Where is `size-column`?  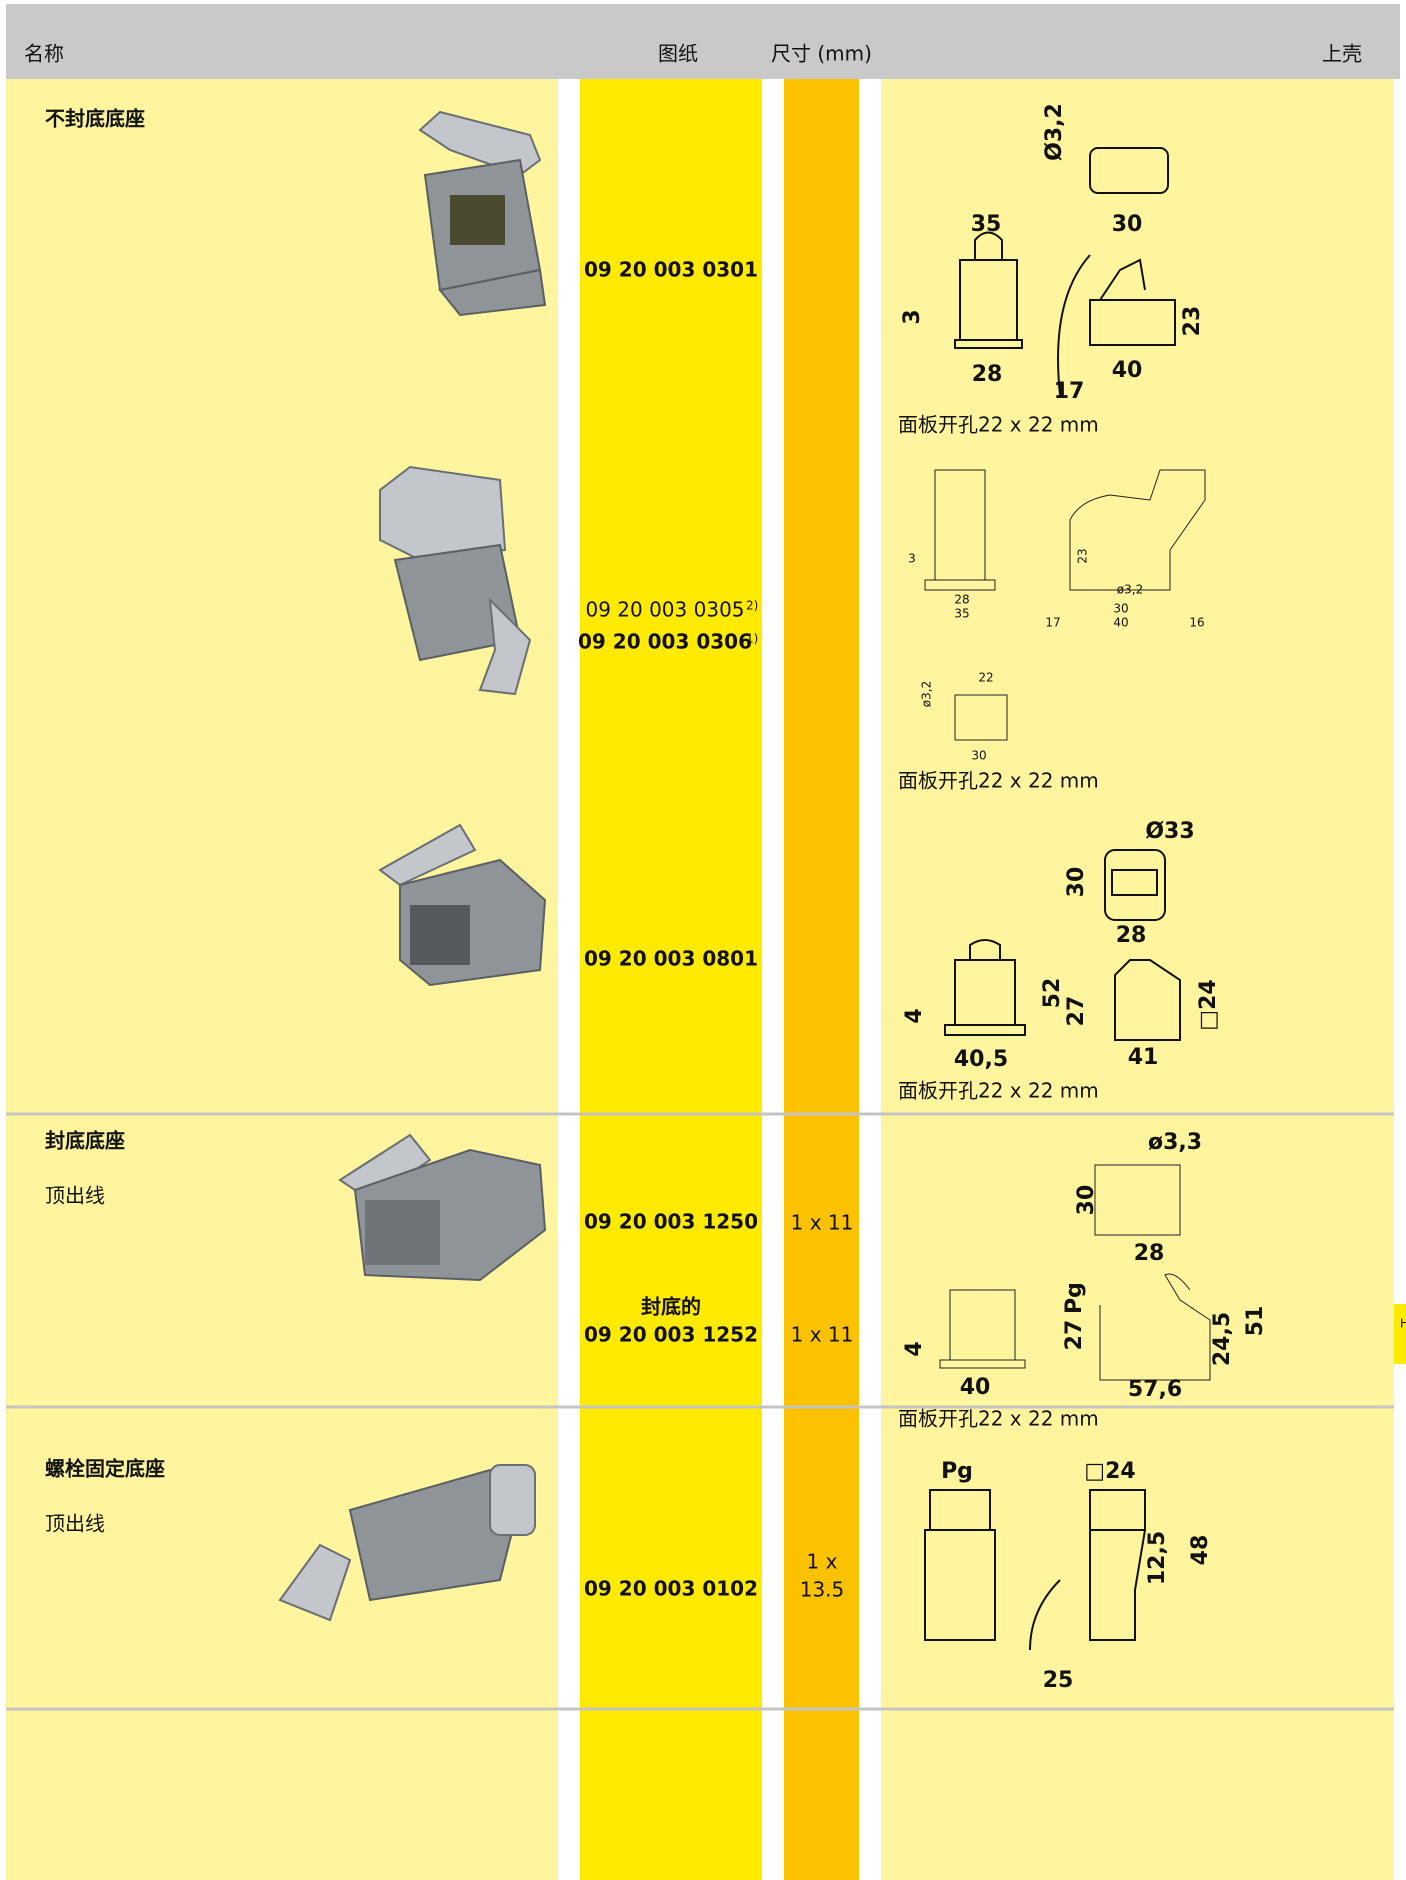
size-column is located at coordinates (821, 979).